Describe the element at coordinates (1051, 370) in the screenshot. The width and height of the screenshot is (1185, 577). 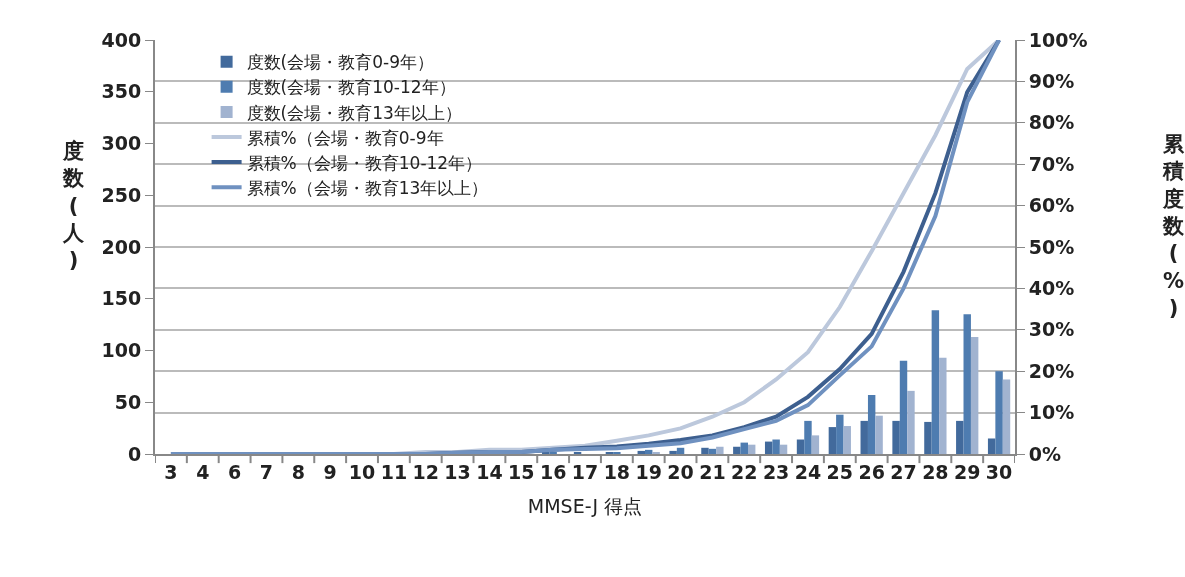
I see `y2-tick-label: 20%` at that location.